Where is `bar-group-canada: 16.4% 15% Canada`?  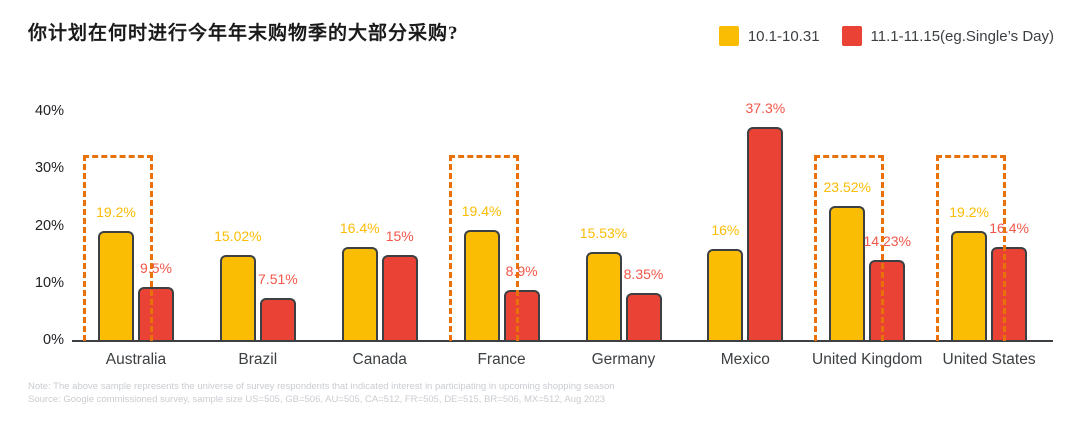 bar-group-canada: 16.4% 15% Canada is located at coordinates (380, 231).